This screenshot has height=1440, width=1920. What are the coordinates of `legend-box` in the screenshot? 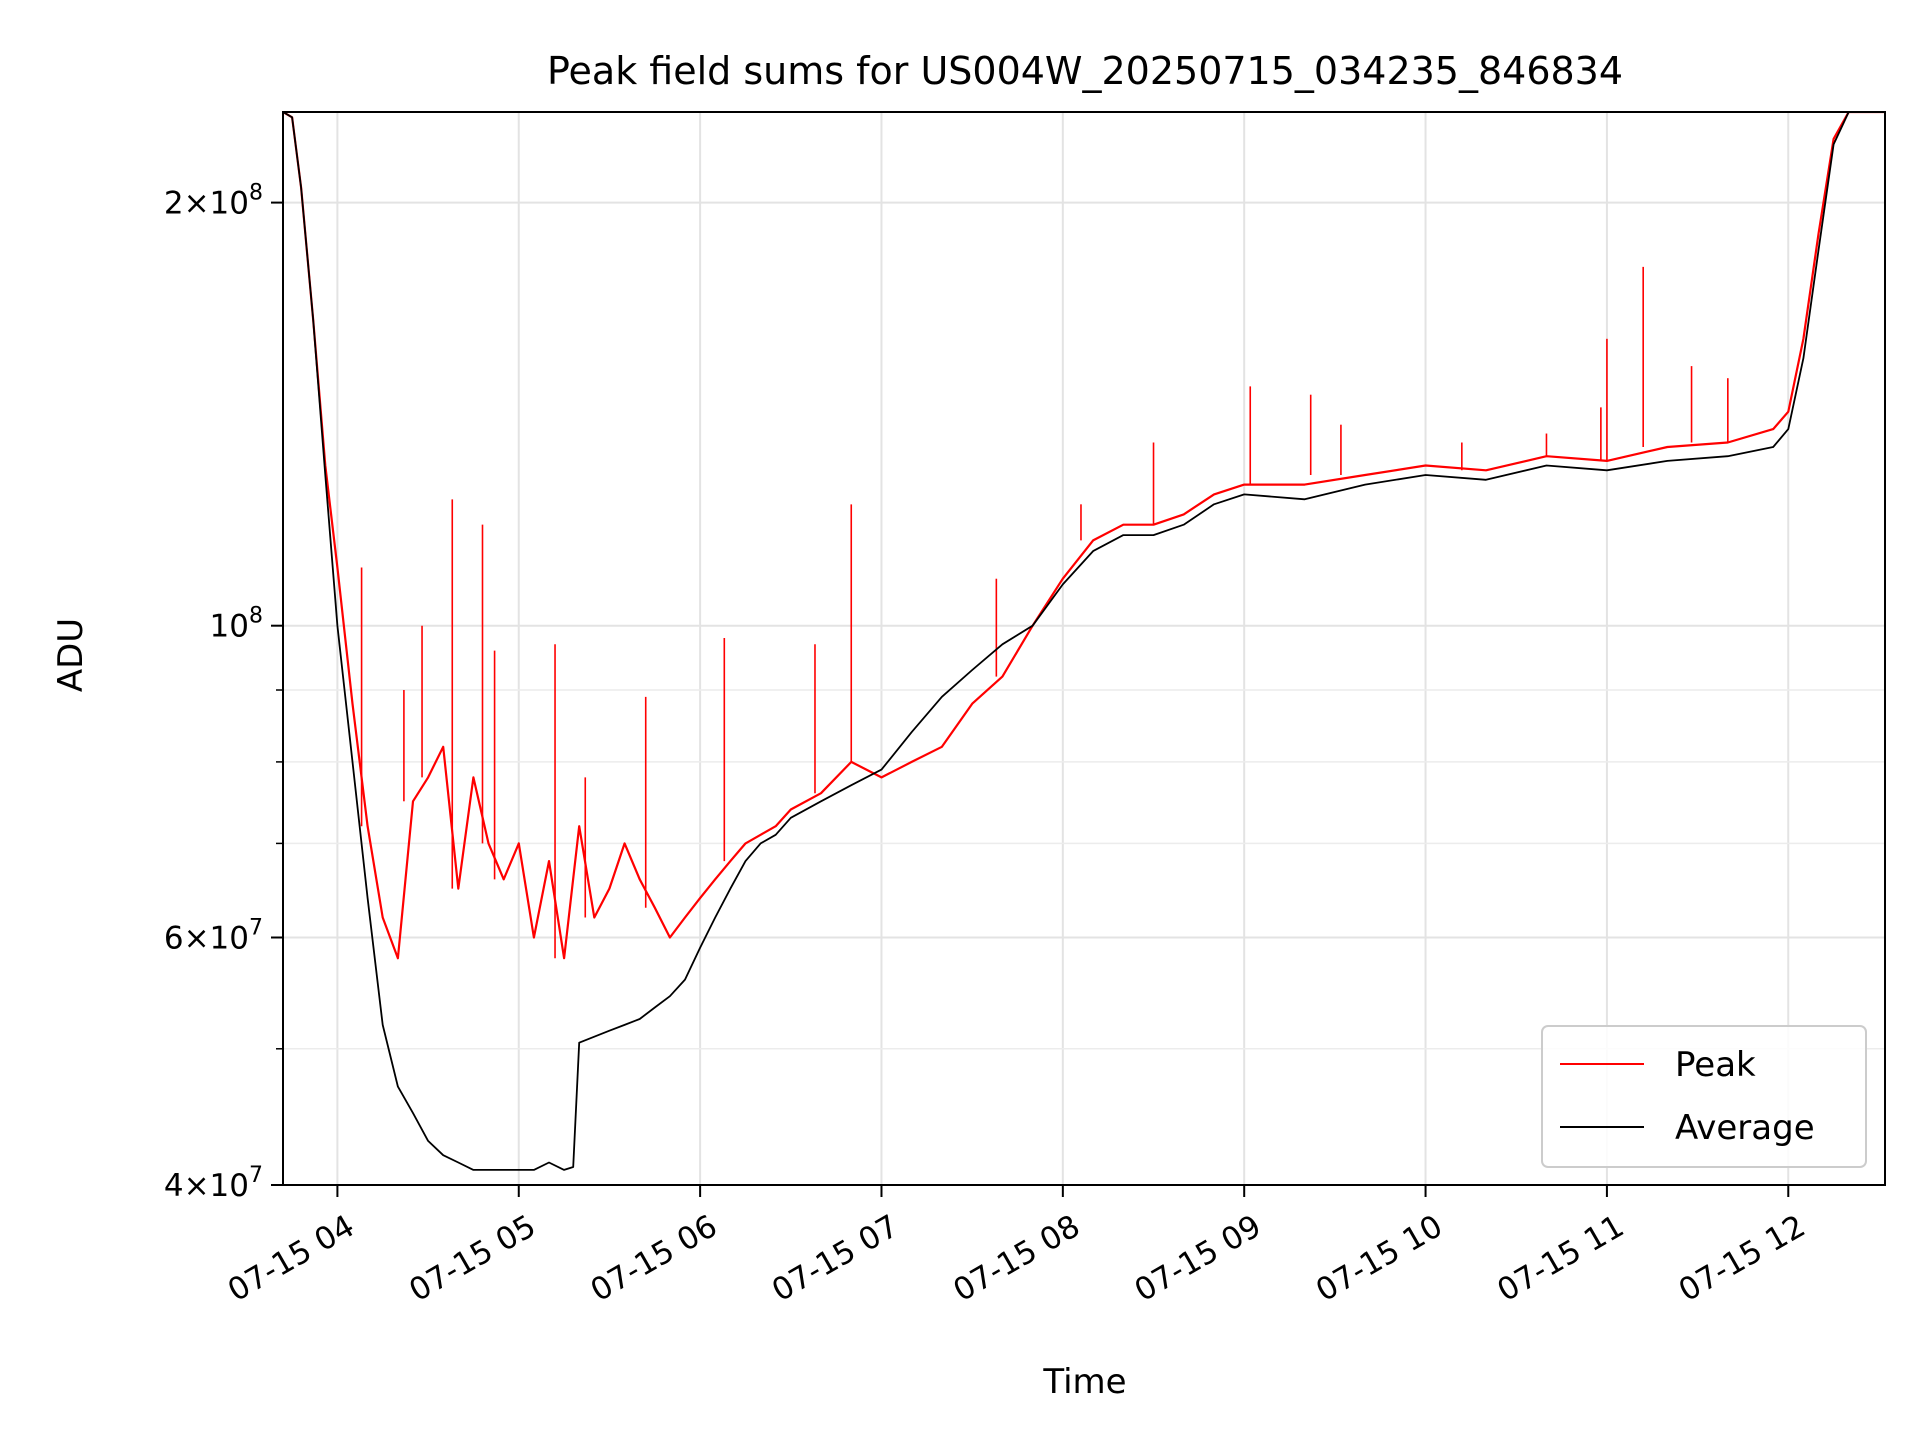 It's located at (1704, 1096).